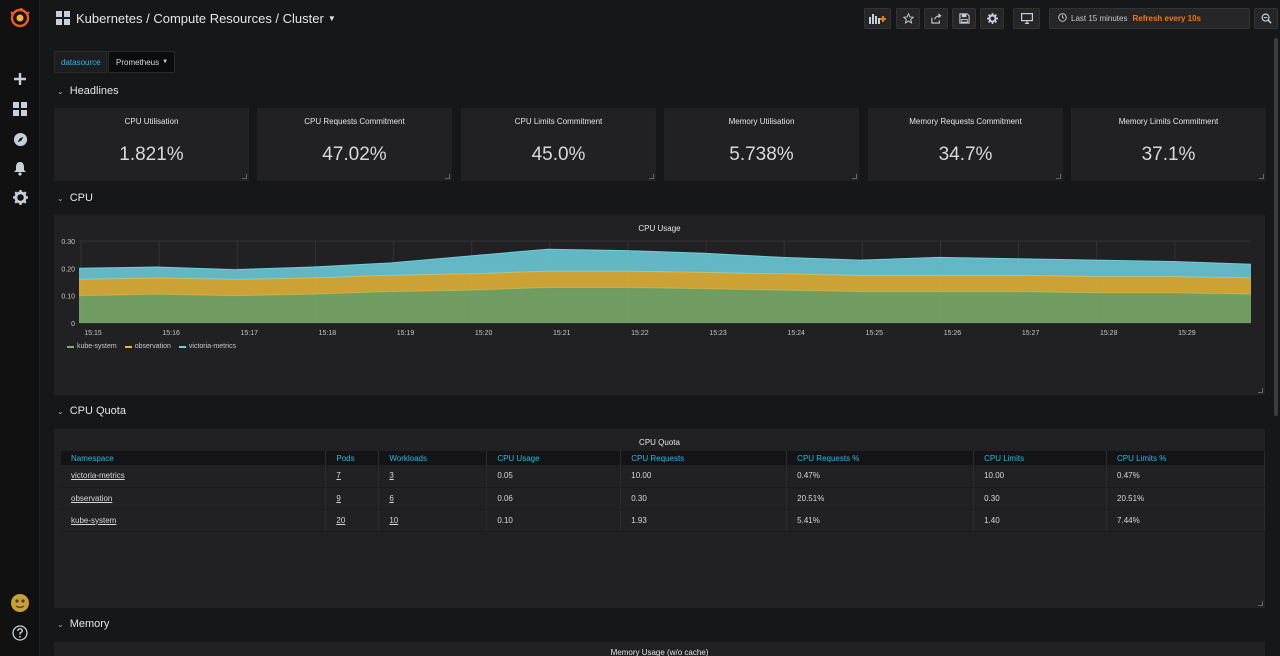 This screenshot has height=656, width=1280. What do you see at coordinates (965, 144) in the screenshot?
I see `stat-panel: Memory Requests Commitment 34.7%` at bounding box center [965, 144].